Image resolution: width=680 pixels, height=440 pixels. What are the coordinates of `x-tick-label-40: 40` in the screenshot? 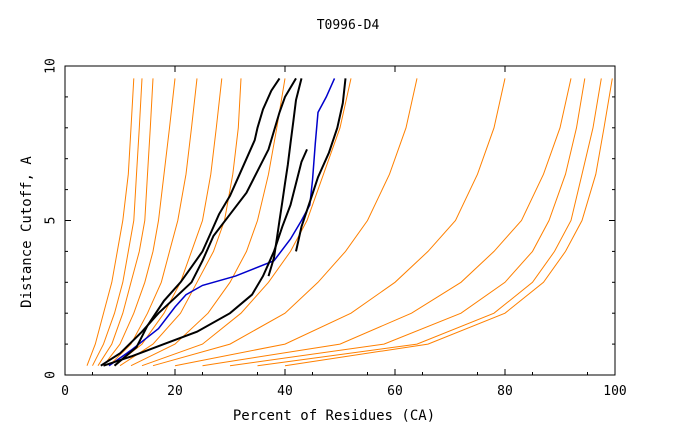 It's located at (285, 391).